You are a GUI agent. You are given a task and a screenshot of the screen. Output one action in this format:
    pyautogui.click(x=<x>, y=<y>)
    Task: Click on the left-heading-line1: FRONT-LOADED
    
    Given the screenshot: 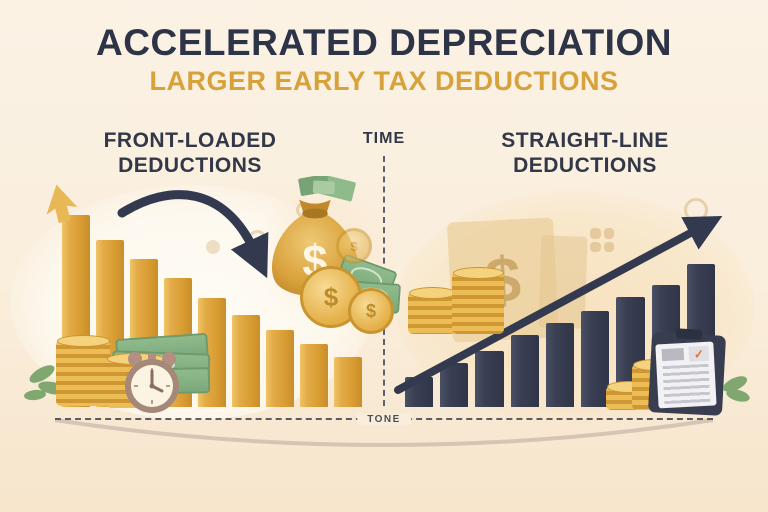 What is the action you would take?
    pyautogui.click(x=190, y=140)
    